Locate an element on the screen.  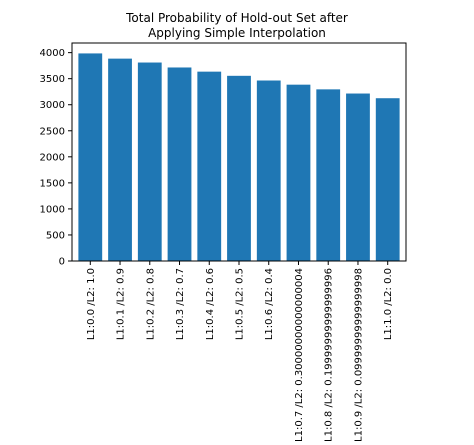
y-tick-label-5: 2500 is located at coordinates (52, 131).